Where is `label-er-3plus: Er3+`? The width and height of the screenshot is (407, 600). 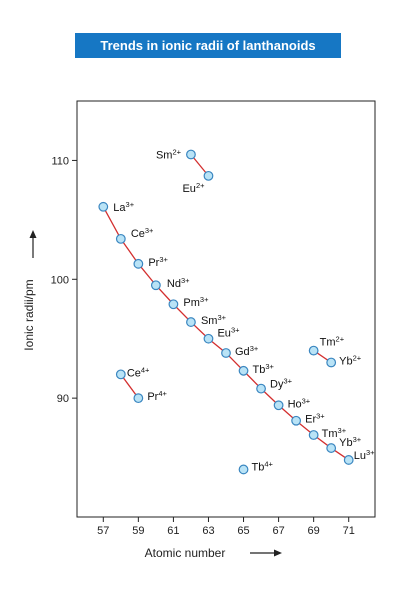
label-er-3plus: Er3+ is located at coordinates (315, 419).